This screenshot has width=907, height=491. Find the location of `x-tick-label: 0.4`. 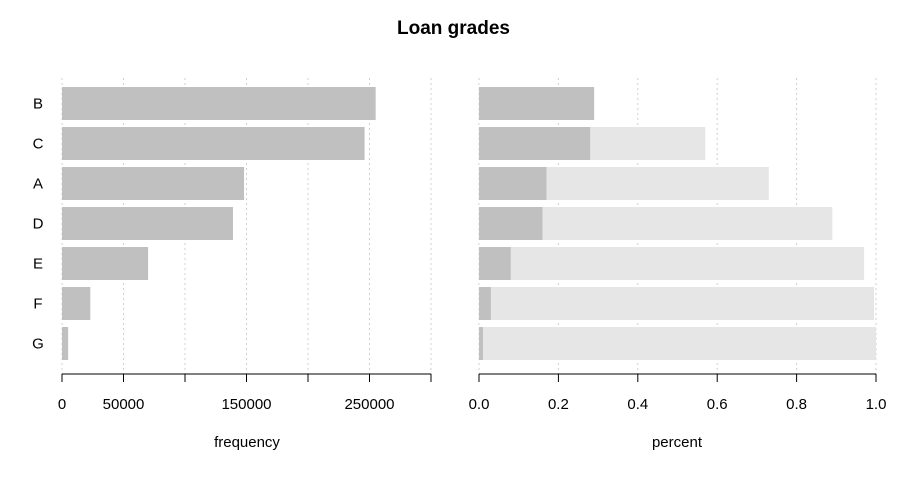

x-tick-label: 0.4 is located at coordinates (637, 404).